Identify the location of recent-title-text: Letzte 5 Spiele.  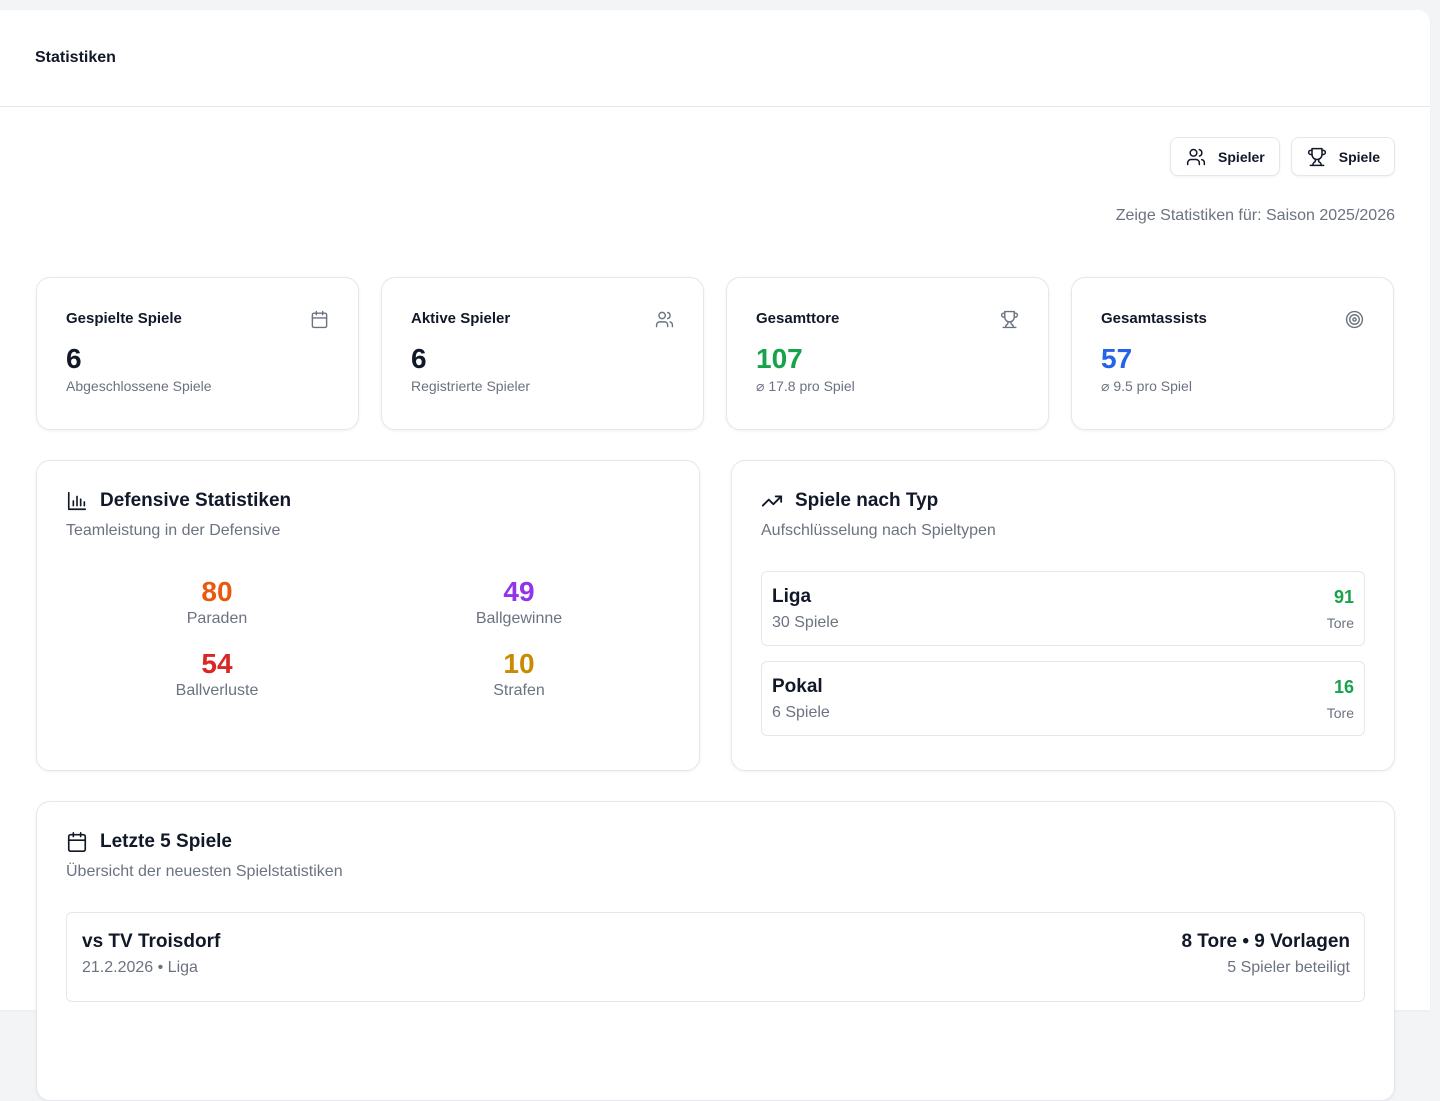
(166, 841).